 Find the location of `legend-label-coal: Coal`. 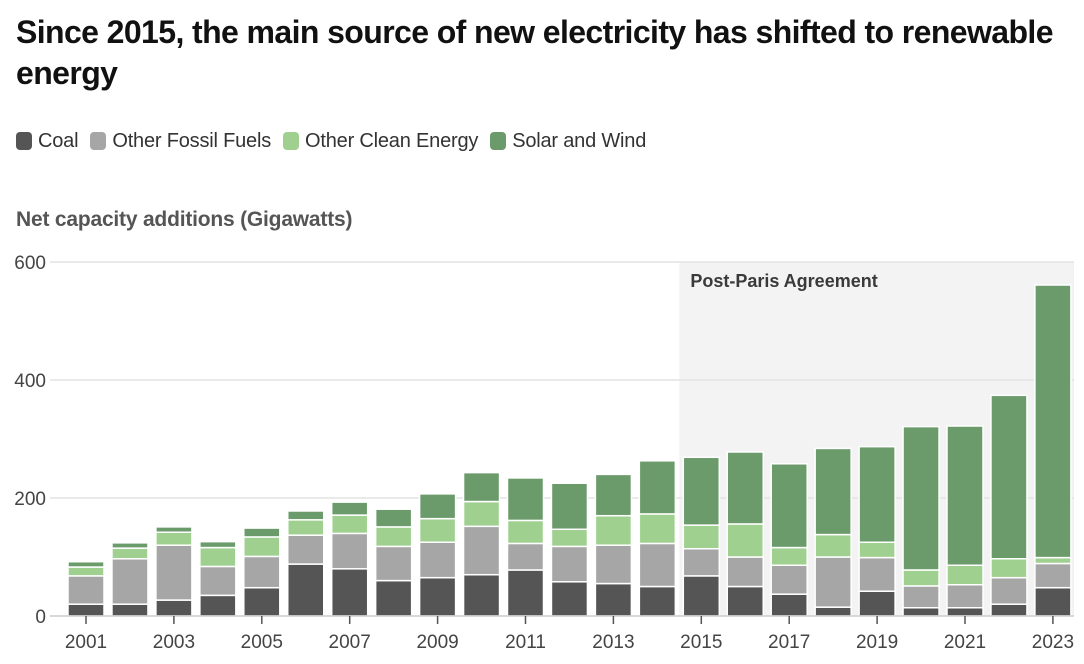

legend-label-coal: Coal is located at coordinates (58, 140).